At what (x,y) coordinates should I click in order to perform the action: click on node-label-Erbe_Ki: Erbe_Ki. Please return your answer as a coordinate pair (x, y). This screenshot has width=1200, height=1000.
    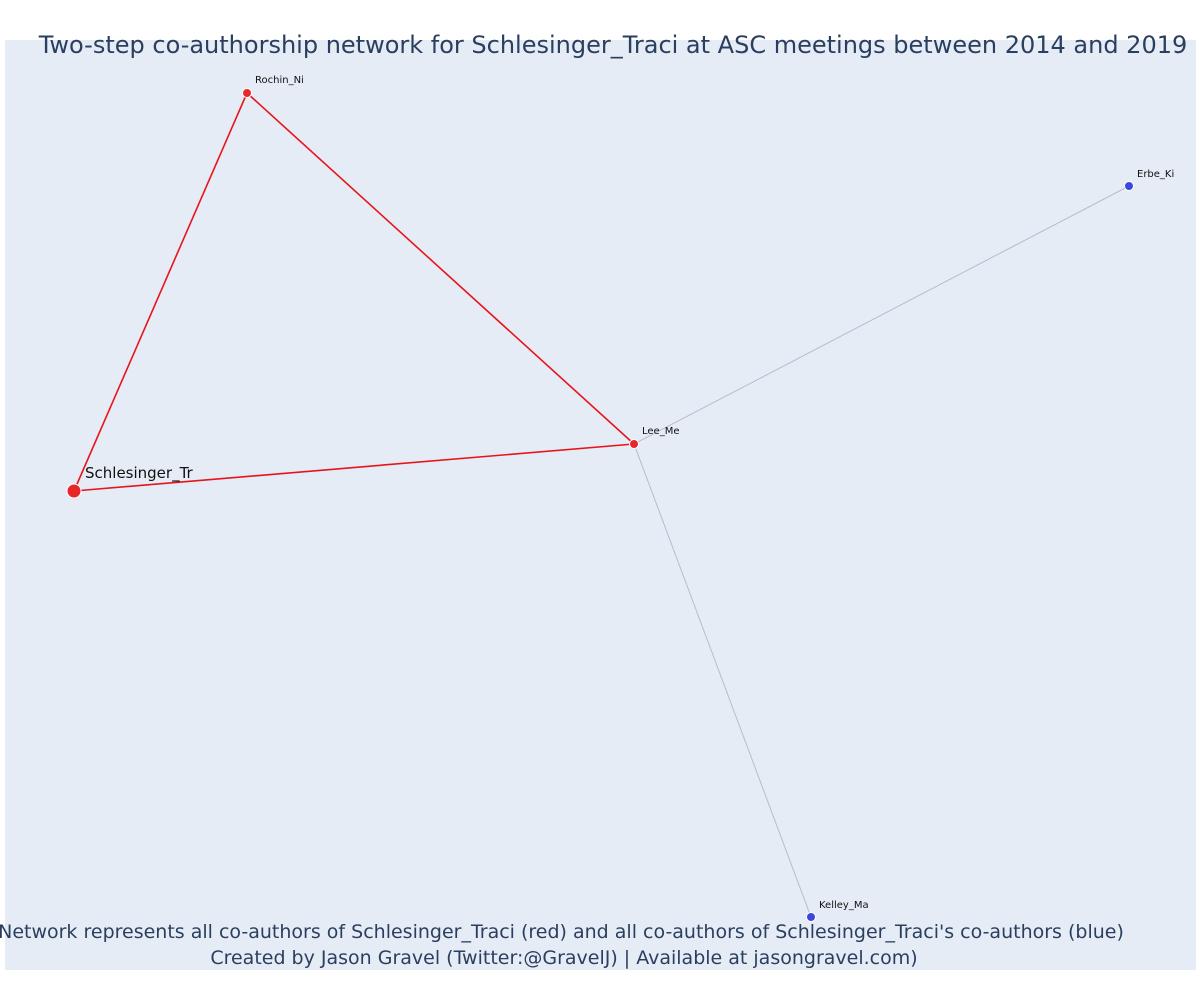
    Looking at the image, I should click on (1155, 174).